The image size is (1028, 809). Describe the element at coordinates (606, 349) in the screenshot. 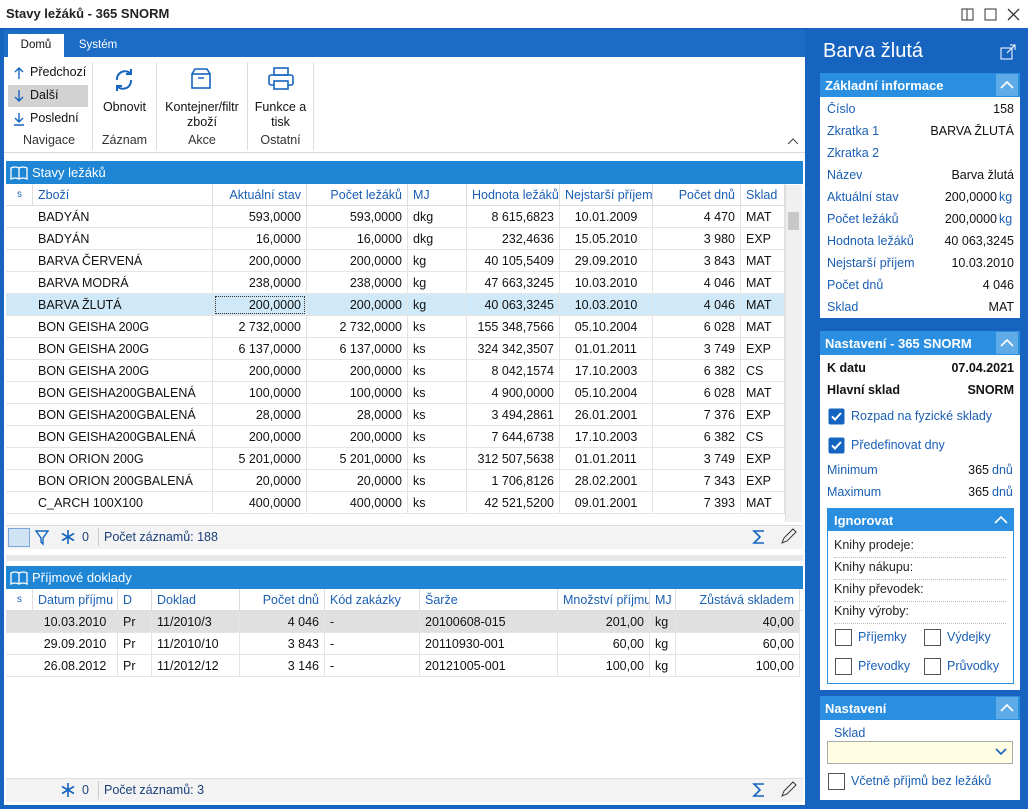

I see `grid-cell: 01.01.2011` at that location.